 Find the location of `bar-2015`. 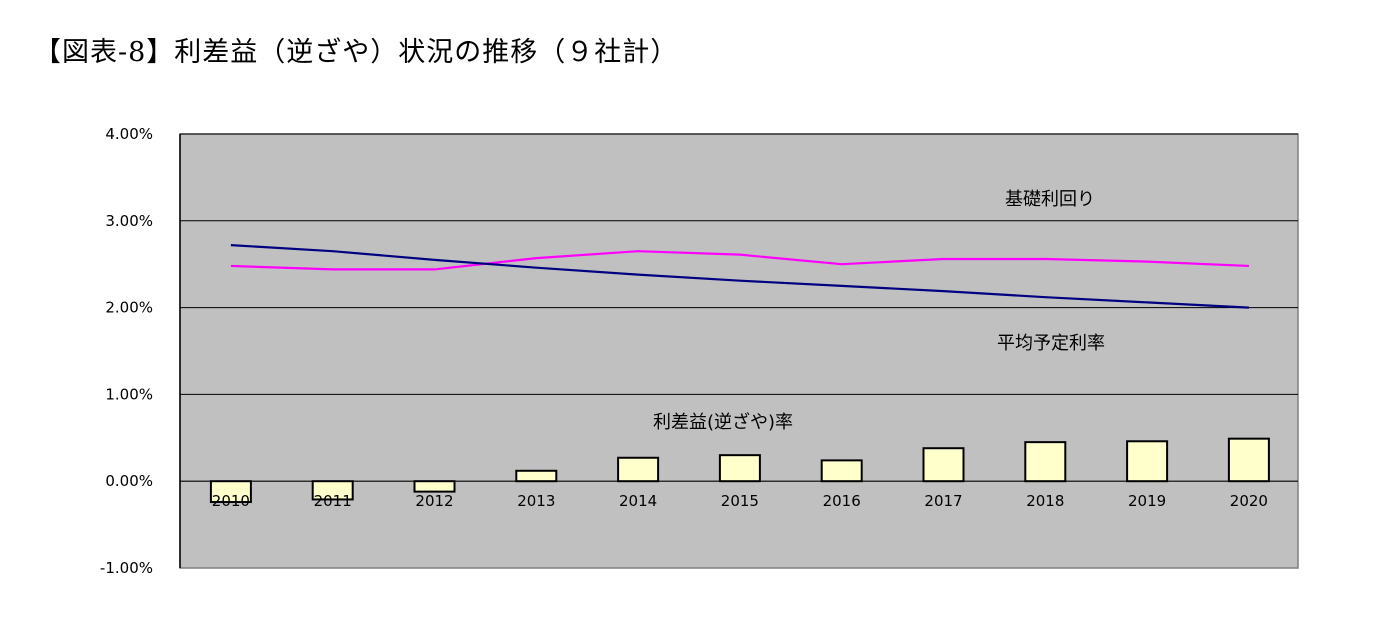

bar-2015 is located at coordinates (739, 468).